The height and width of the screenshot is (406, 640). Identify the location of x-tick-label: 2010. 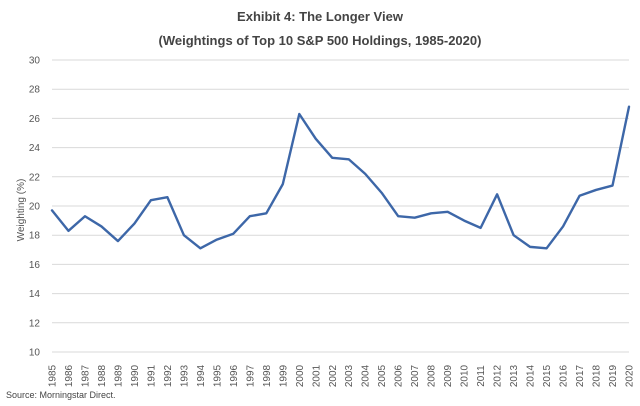
(465, 375).